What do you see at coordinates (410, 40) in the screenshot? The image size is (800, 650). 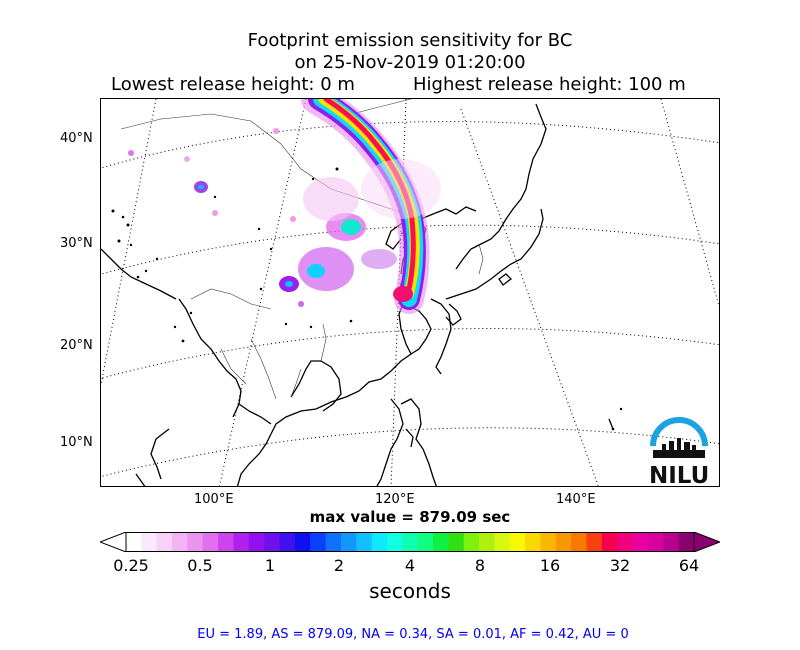 I see `map-title: Footprint emission sensitivity for BC` at bounding box center [410, 40].